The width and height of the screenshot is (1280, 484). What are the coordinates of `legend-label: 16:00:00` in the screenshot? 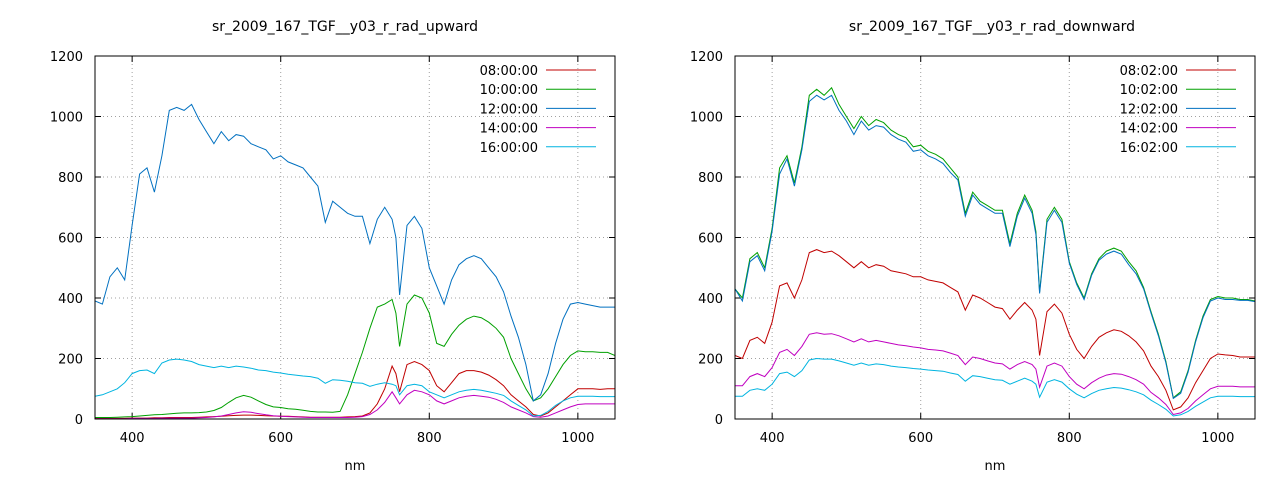 It's located at (509, 148).